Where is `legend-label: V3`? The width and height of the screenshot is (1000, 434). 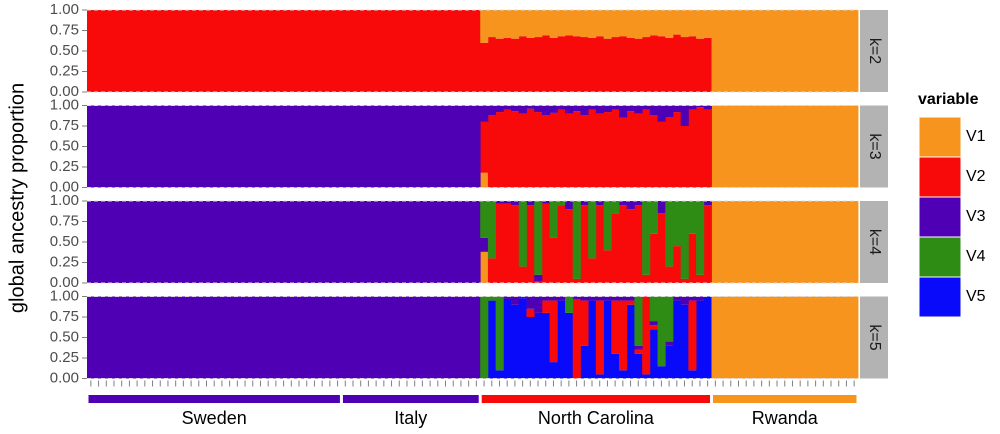
legend-label: V3 is located at coordinates (976, 216).